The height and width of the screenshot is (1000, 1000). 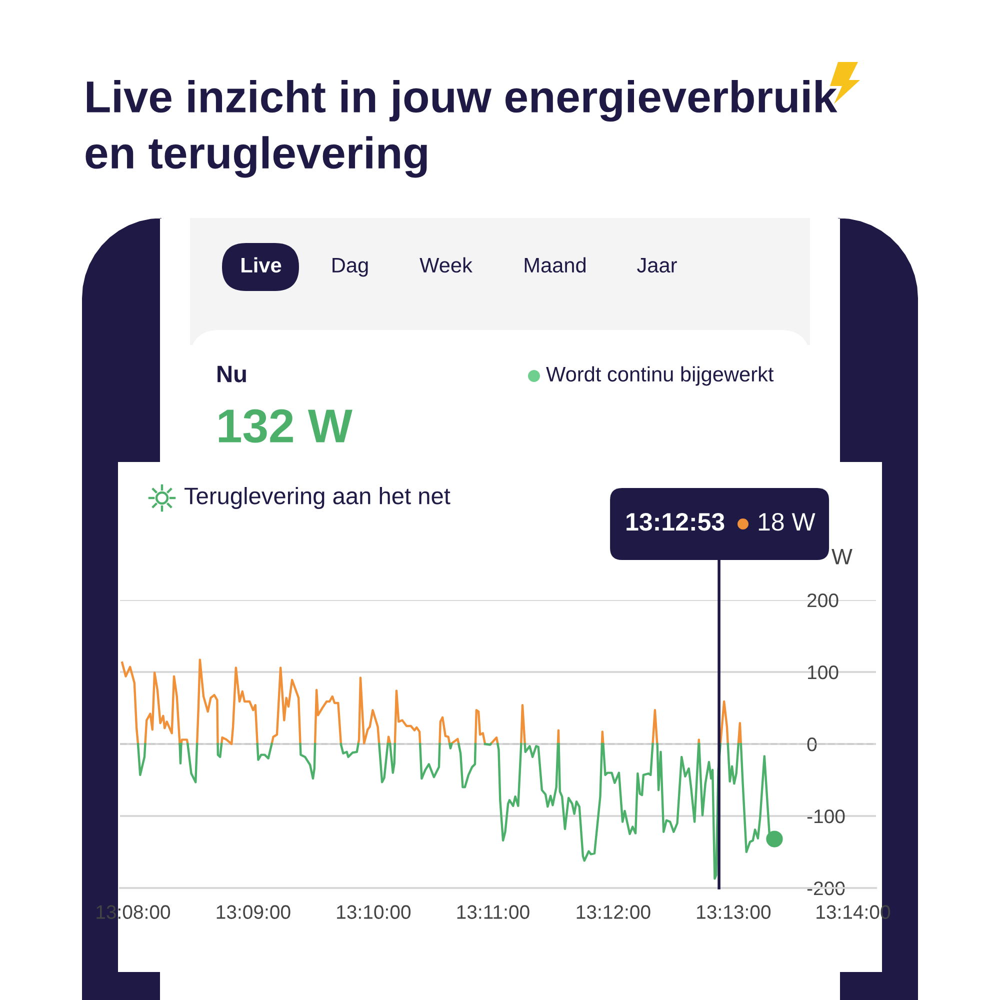 What do you see at coordinates (823, 600) in the screenshot?
I see `y-tick-label: 200` at bounding box center [823, 600].